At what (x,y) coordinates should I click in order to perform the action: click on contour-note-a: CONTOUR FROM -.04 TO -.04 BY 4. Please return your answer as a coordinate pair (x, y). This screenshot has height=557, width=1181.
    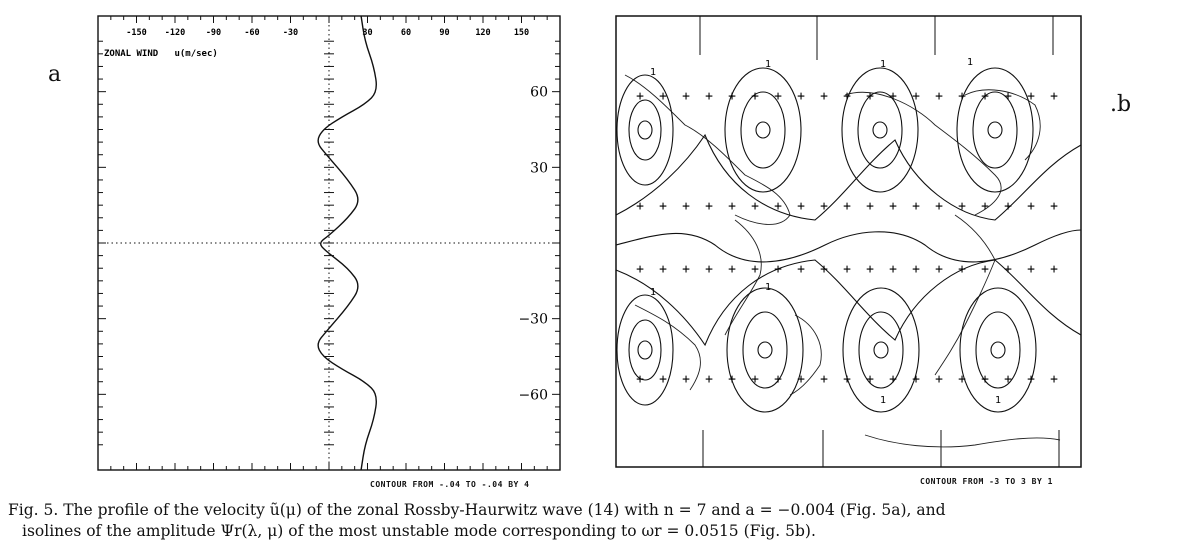
    Looking at the image, I should click on (450, 484).